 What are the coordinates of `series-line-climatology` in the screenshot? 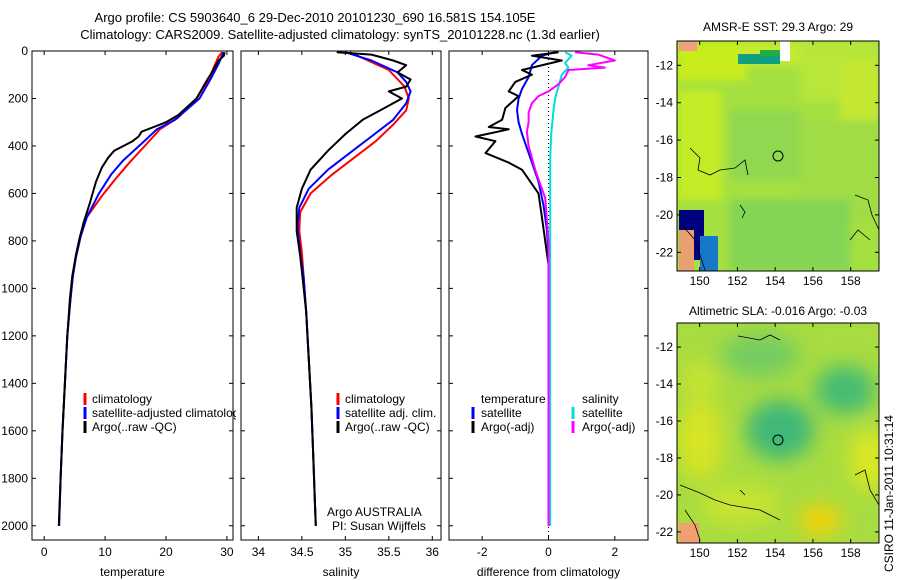 It's located at (354, 288).